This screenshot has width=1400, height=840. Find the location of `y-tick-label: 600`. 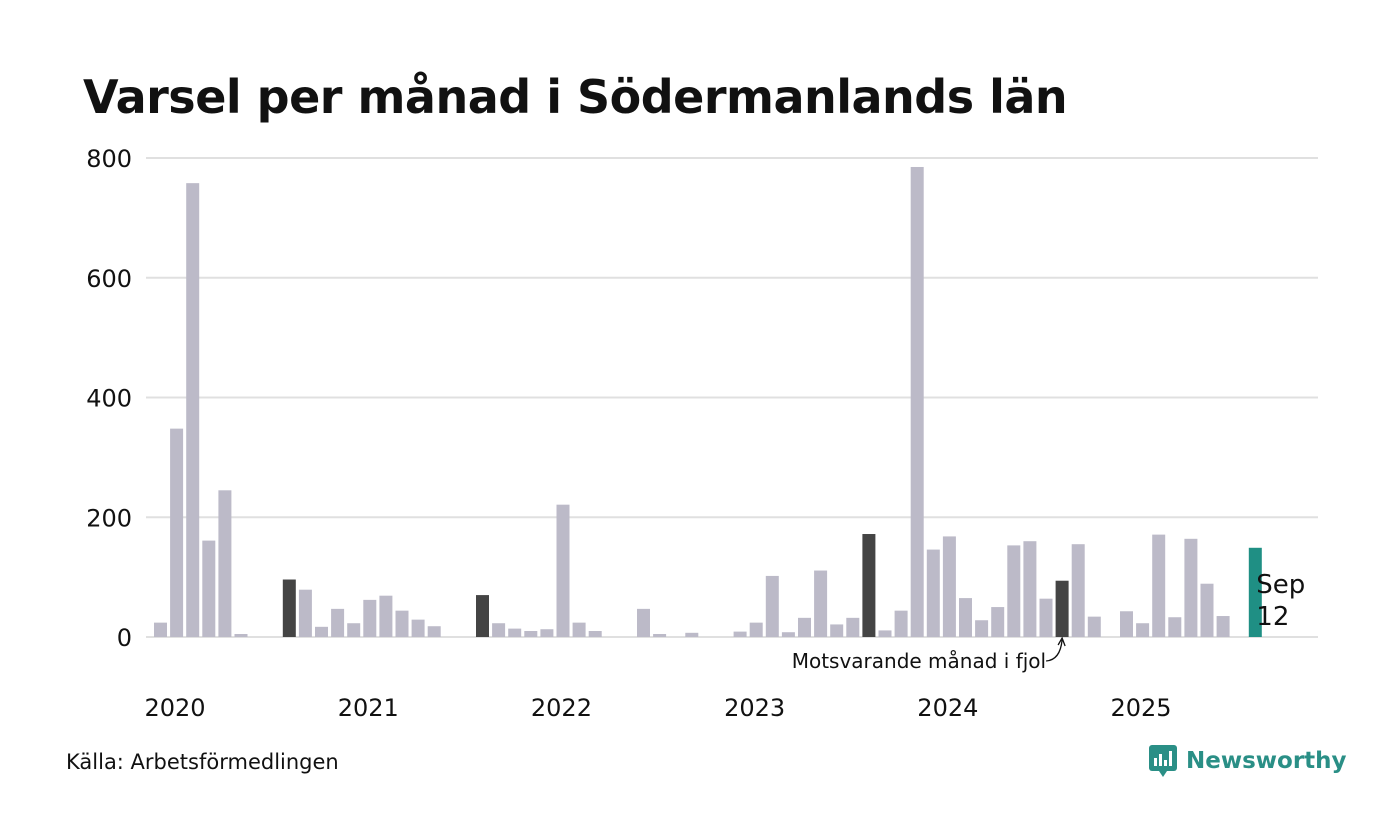

y-tick-label: 600 is located at coordinates (109, 279).